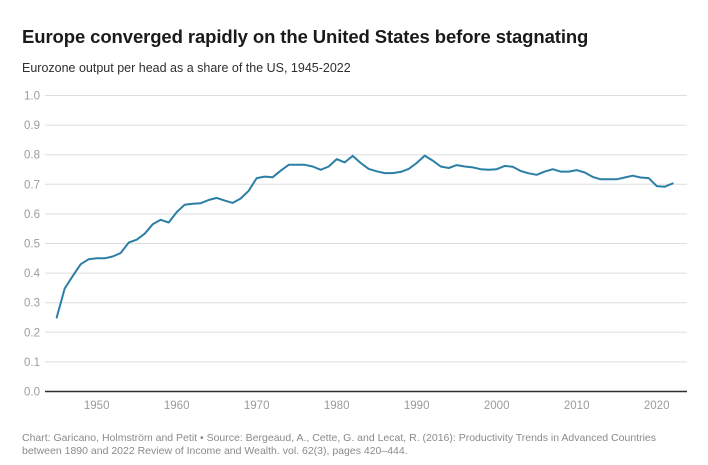 The height and width of the screenshot is (465, 708). I want to click on y-axis-tick-label: 0.3, so click(32, 304).